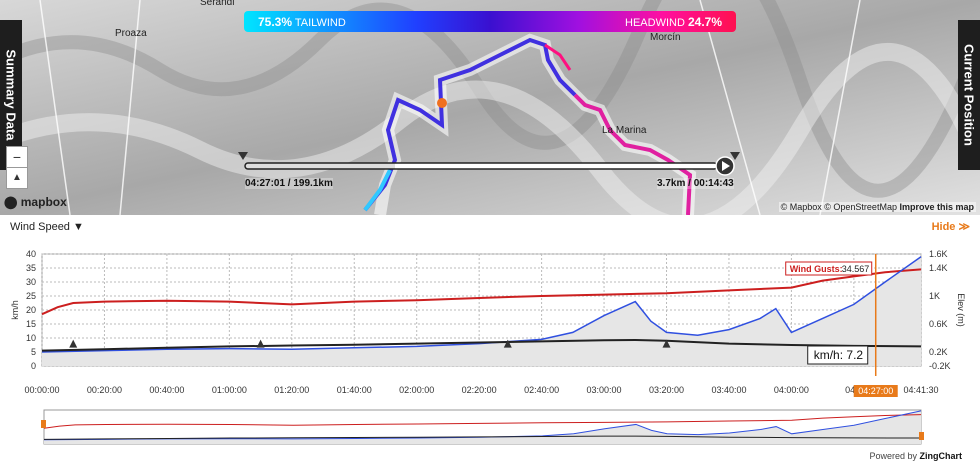 The height and width of the screenshot is (463, 980). Describe the element at coordinates (490, 170) in the screenshot. I see `timeline-scrubber` at that location.